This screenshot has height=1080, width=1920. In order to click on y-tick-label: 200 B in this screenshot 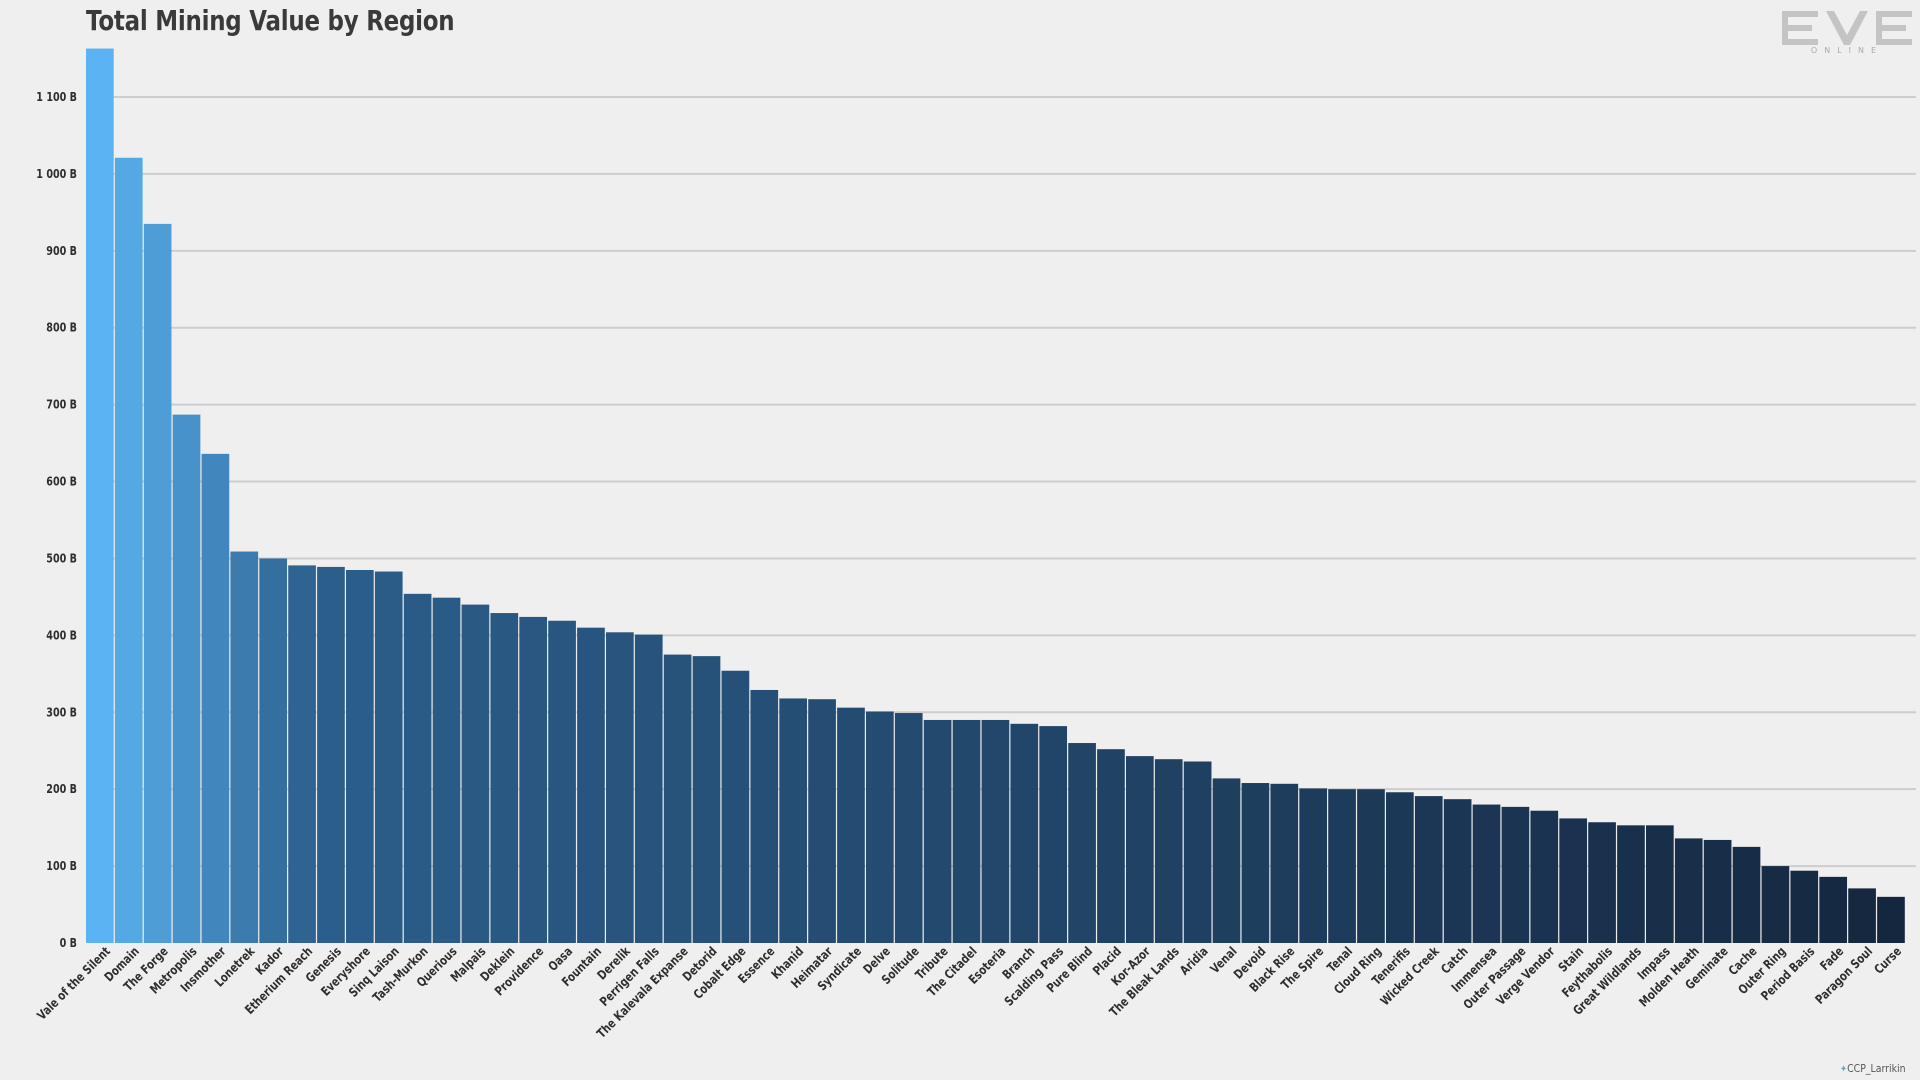, I will do `click(61, 789)`.